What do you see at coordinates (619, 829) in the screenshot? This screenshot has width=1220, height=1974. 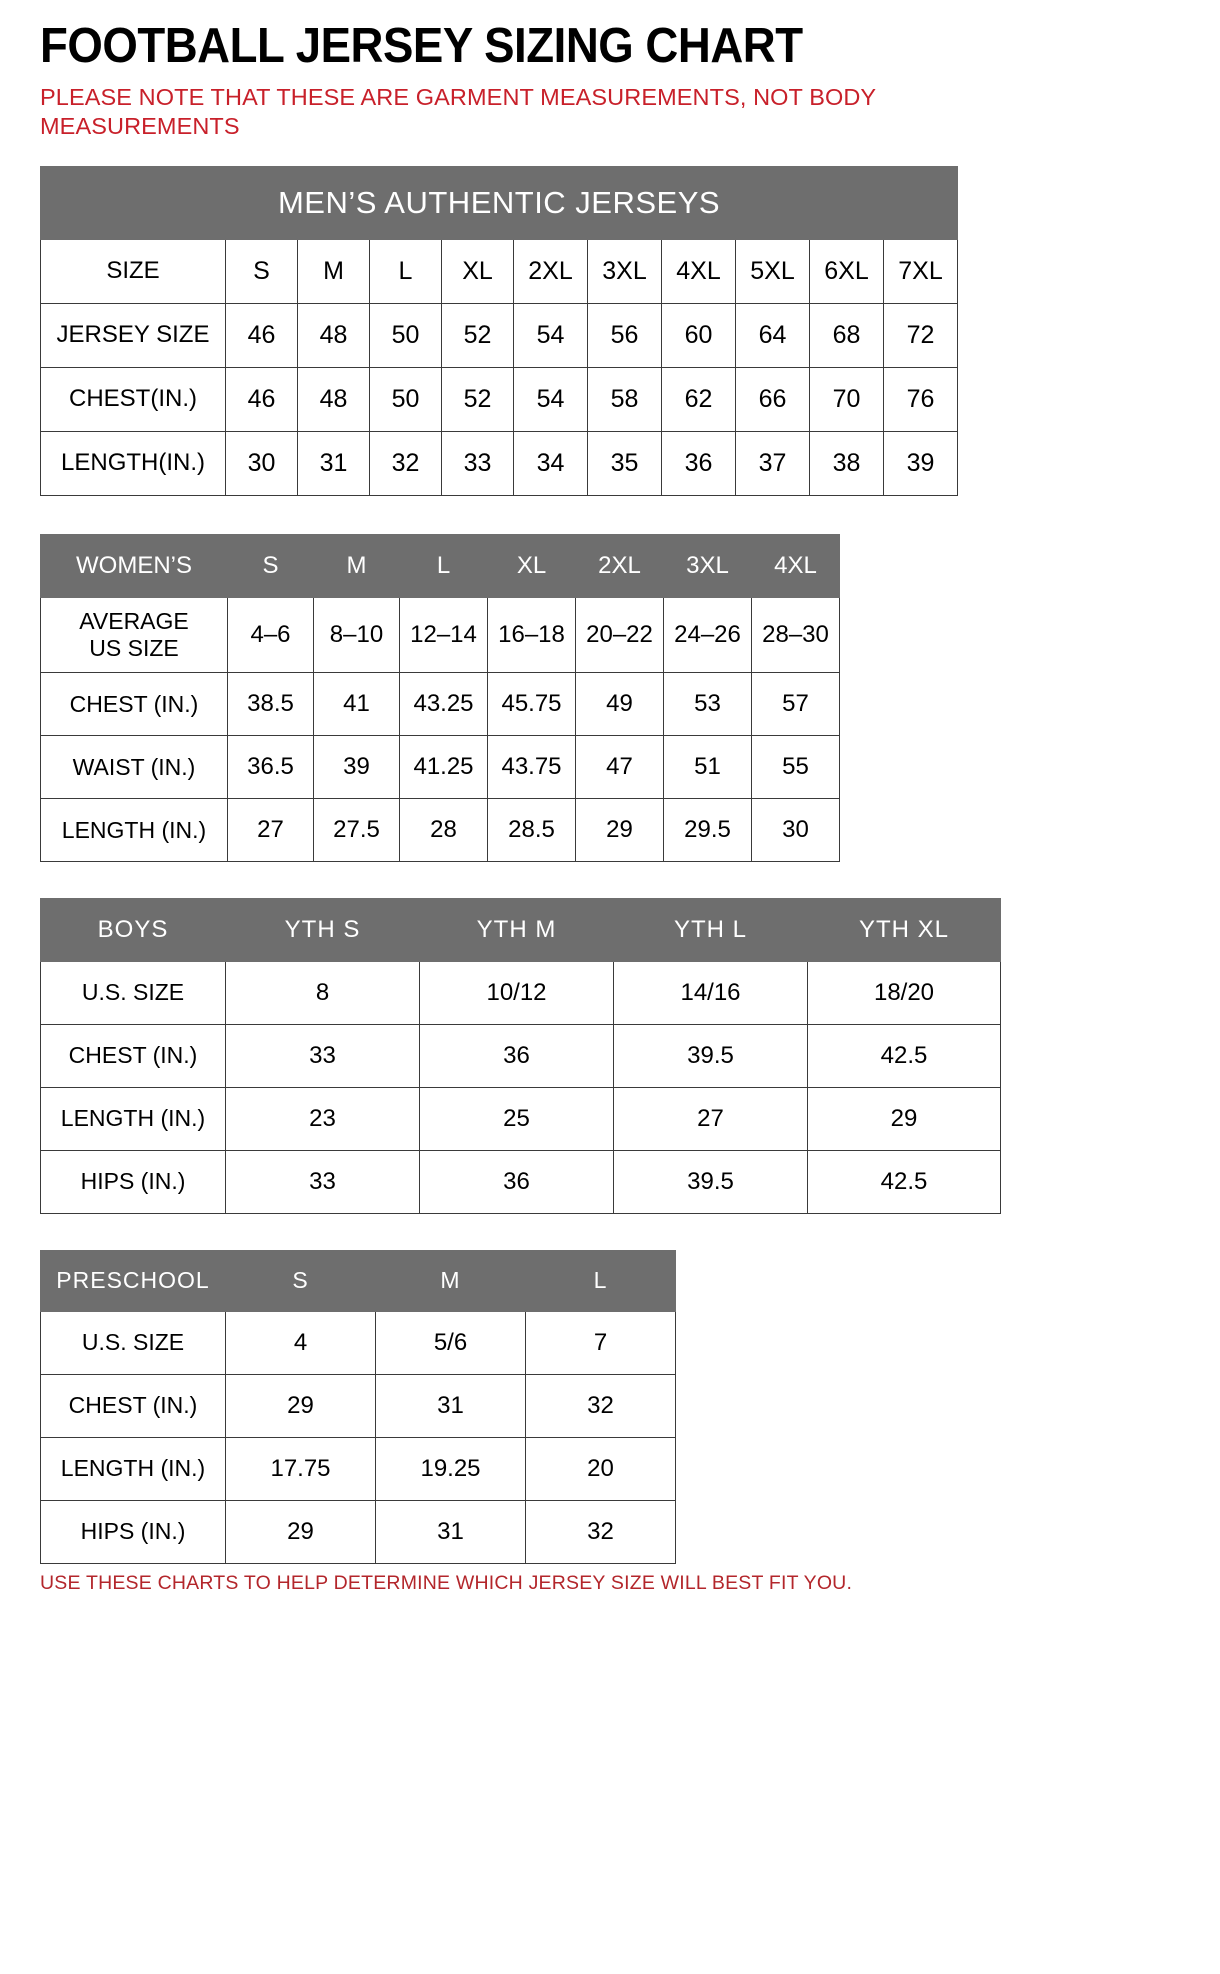 I see `womens-cell-r3-c4: 29` at bounding box center [619, 829].